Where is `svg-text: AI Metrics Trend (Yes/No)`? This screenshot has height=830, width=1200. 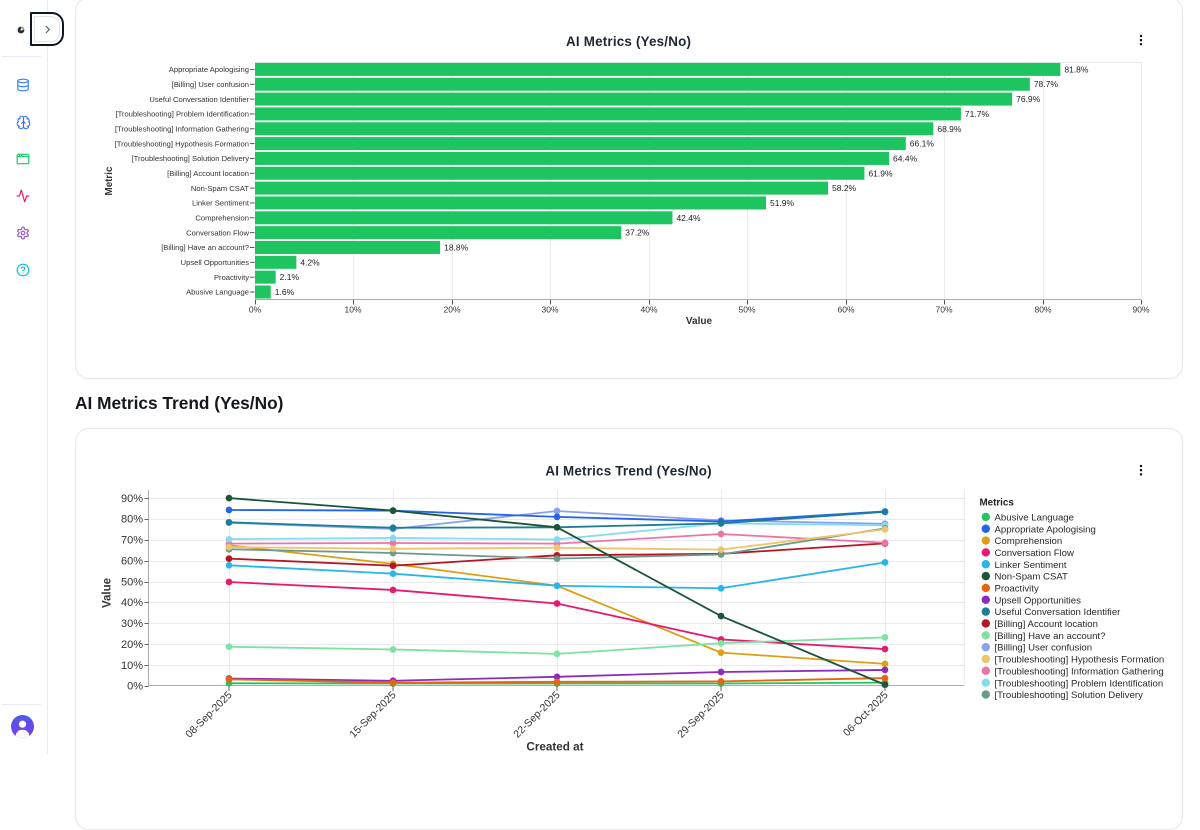
svg-text: AI Metrics Trend (Yes/No) is located at coordinates (628, 471).